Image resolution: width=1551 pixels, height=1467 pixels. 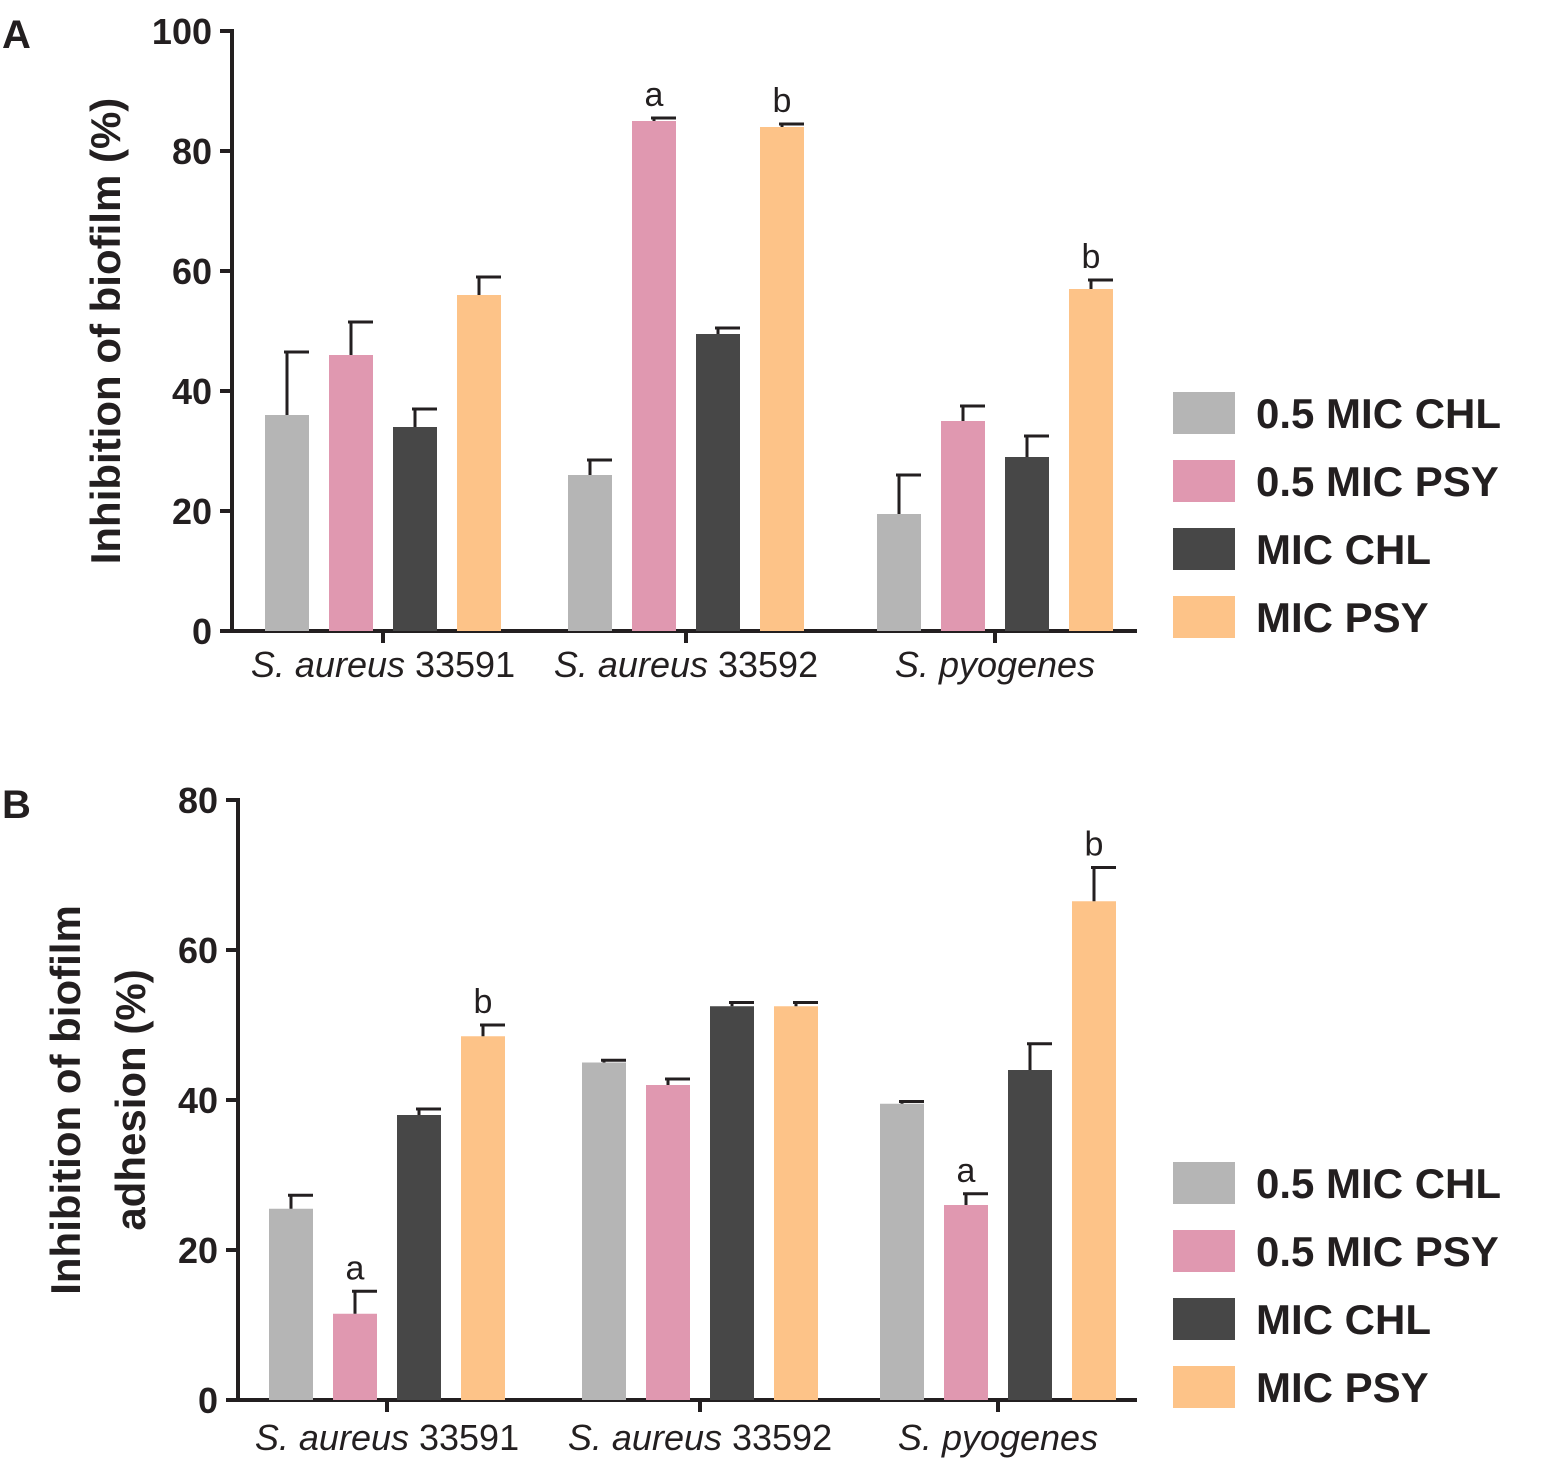 I want to click on panel-letter: B, so click(x=16, y=805).